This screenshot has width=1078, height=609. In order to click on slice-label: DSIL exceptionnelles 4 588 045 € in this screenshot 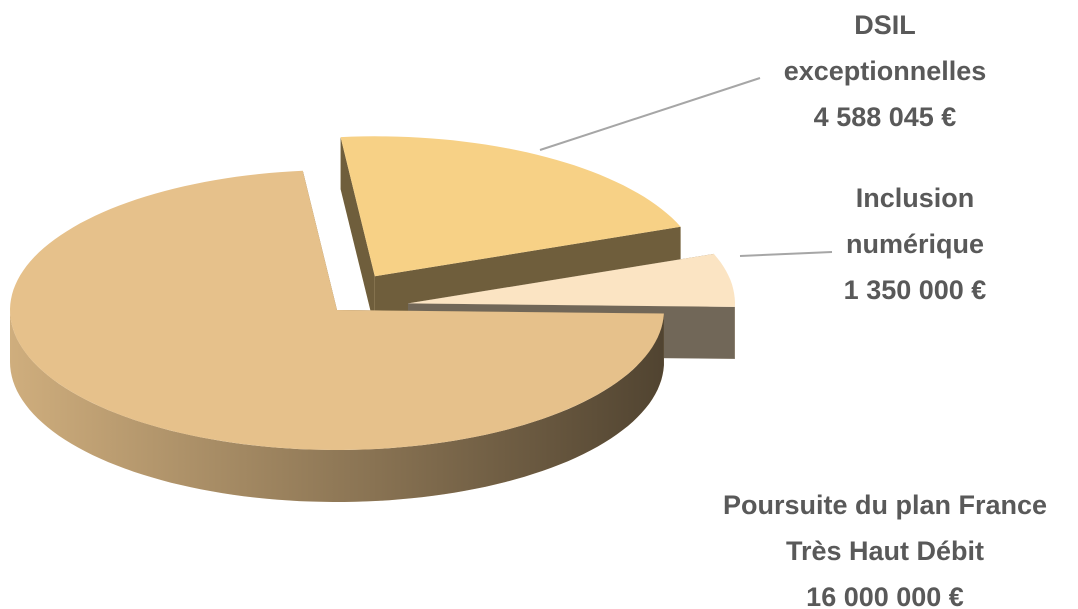, I will do `click(885, 71)`.